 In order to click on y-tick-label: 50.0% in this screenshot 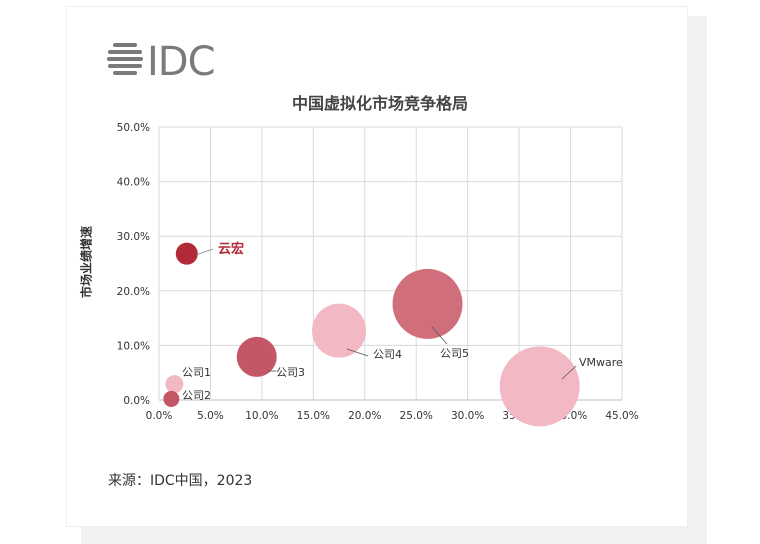, I will do `click(133, 128)`.